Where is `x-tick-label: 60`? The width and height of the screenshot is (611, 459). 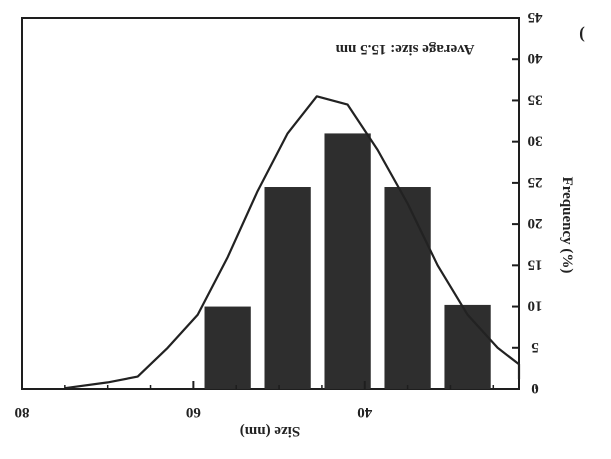 x-tick-label: 60 is located at coordinates (193, 412).